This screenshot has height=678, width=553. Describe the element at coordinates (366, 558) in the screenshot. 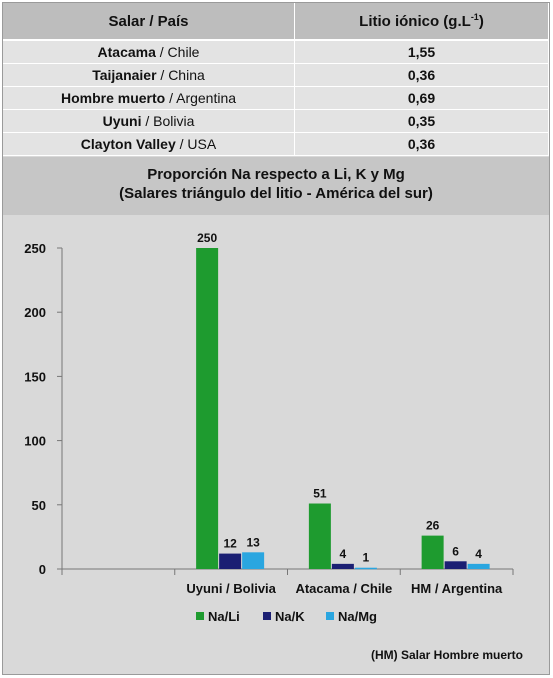

I see `data-label: 1` at that location.